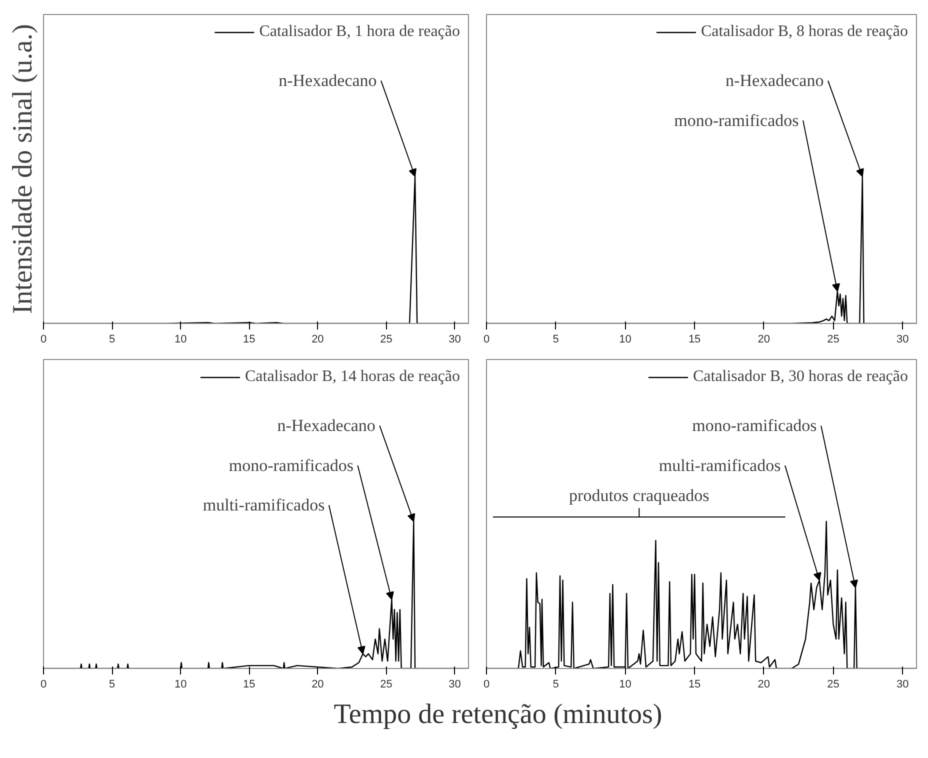 The width and height of the screenshot is (928, 758). I want to click on legend-label: Catalisador B, 14 horas de reação, so click(352, 377).